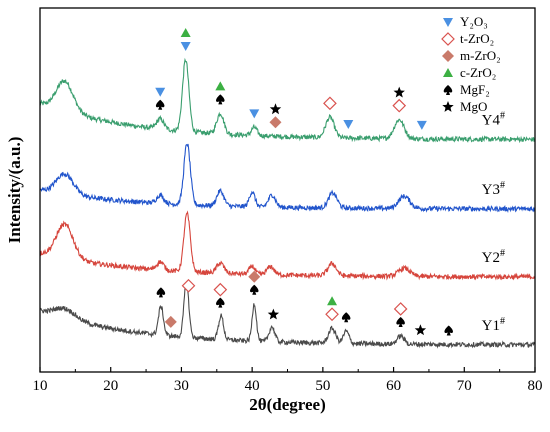 Image resolution: width=550 pixels, height=432 pixels. What do you see at coordinates (40, 386) in the screenshot?
I see `x-tick-label: 10` at bounding box center [40, 386].